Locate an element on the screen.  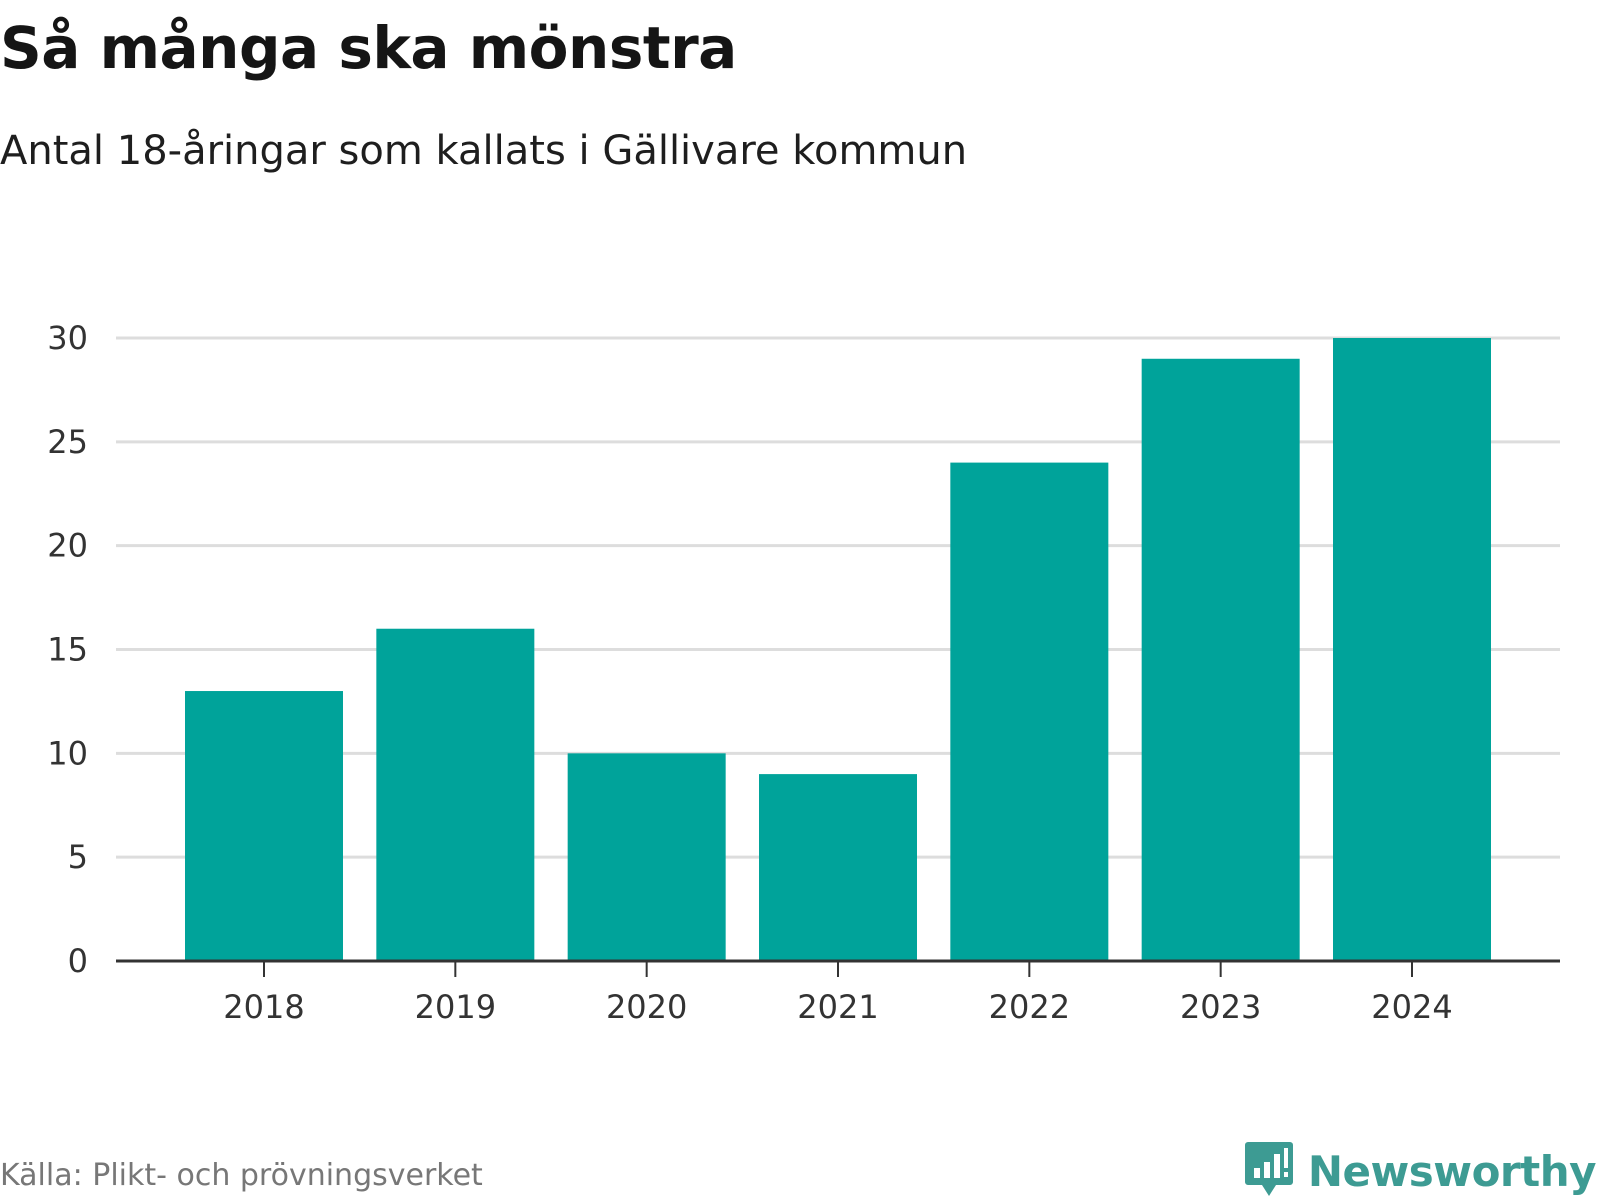
y-tick-label: 15 is located at coordinates (67, 650).